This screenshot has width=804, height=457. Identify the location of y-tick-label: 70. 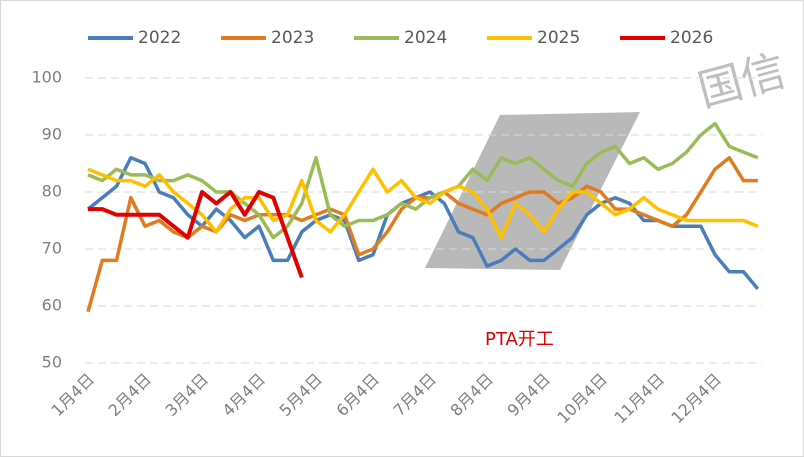
(52, 248).